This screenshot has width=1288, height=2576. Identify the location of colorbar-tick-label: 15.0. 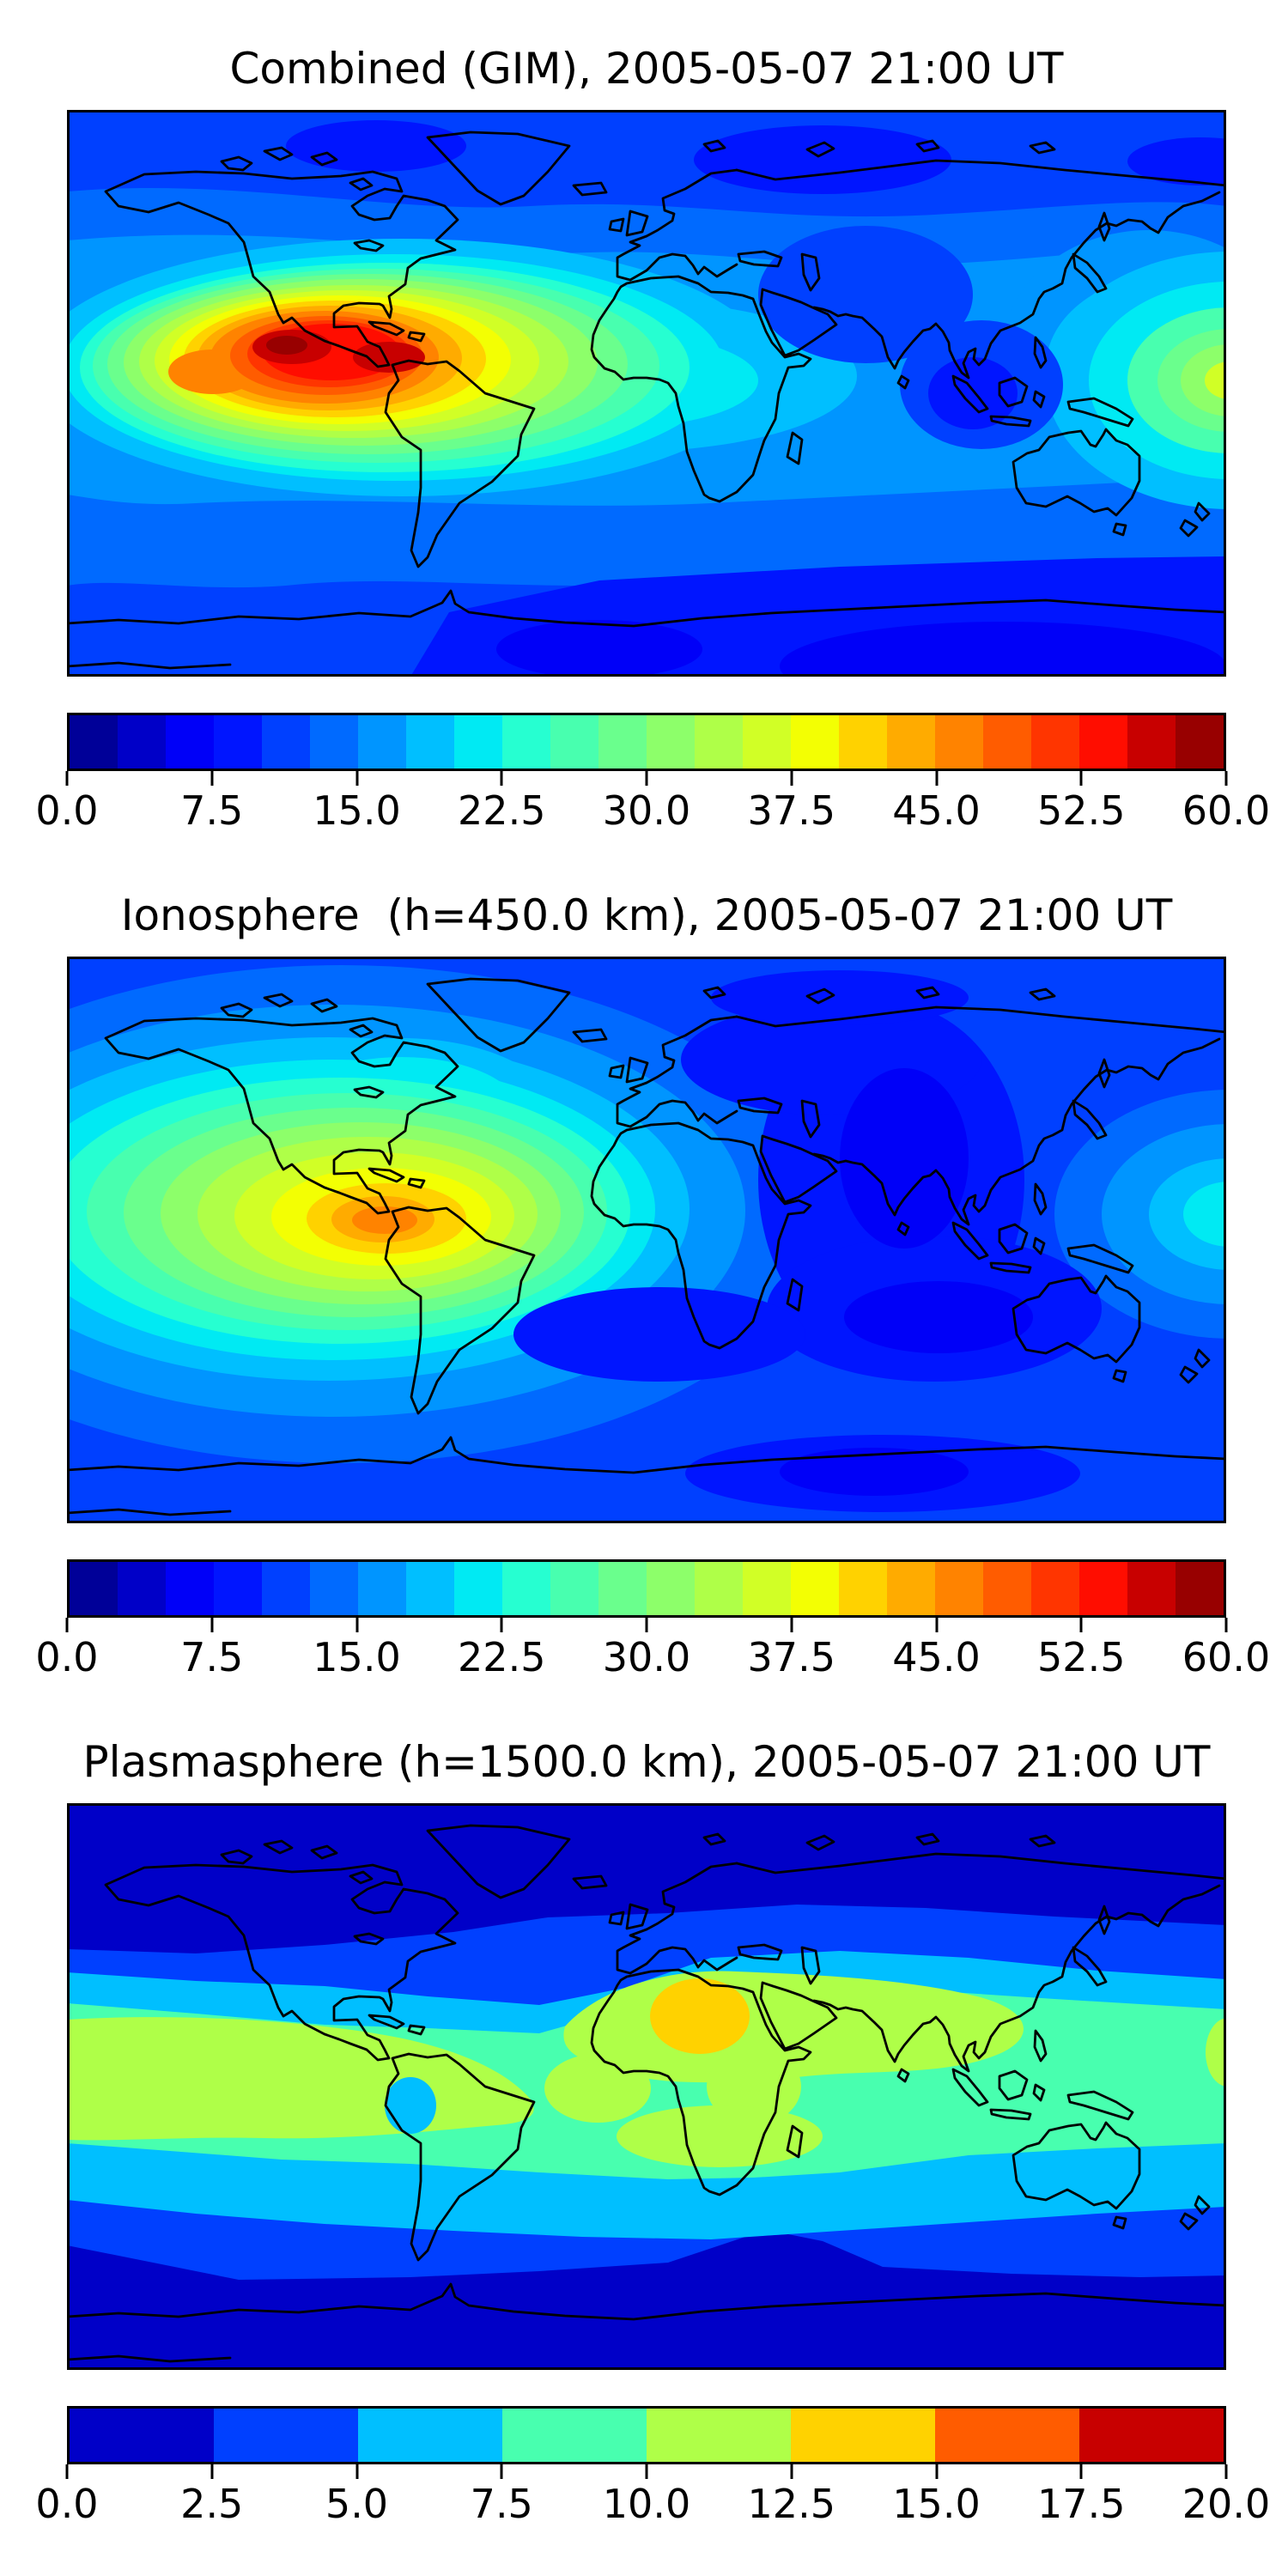
(357, 810).